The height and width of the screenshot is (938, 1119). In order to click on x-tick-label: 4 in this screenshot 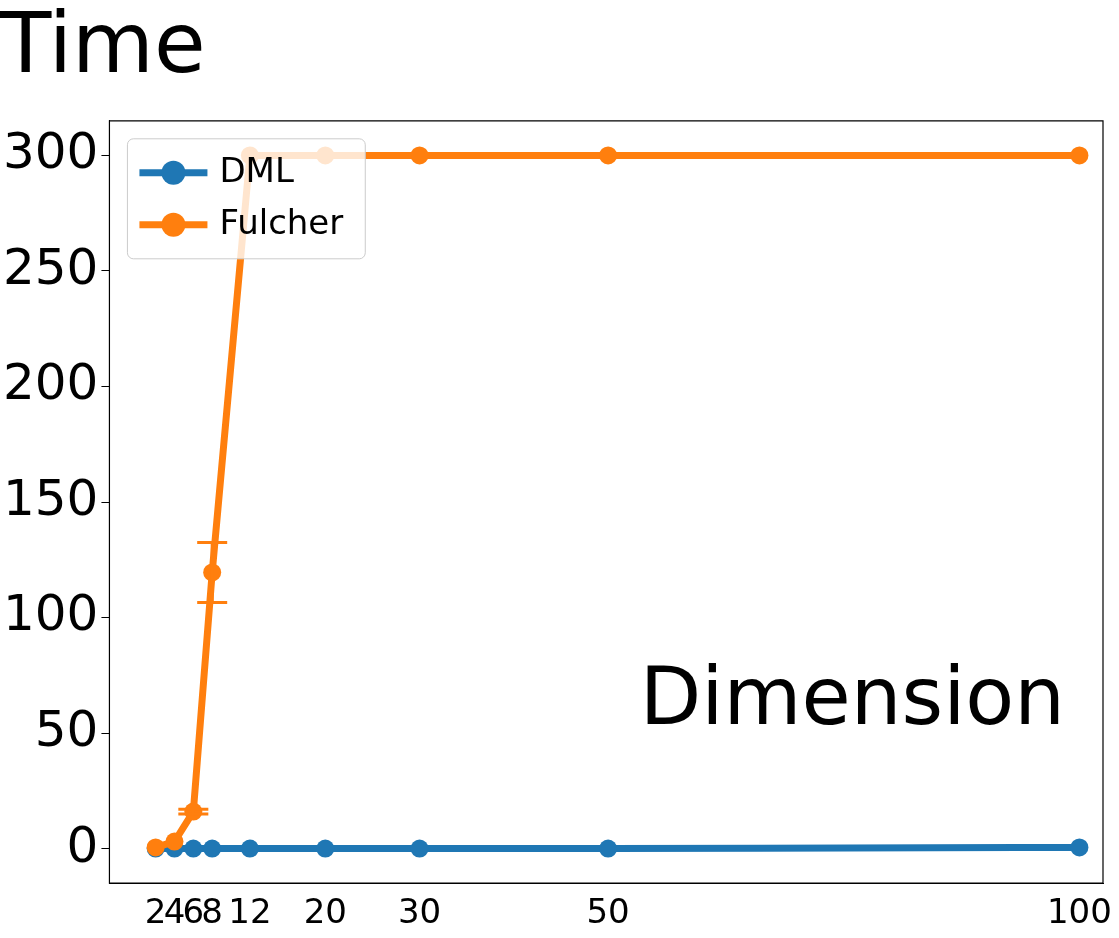, I will do `click(174, 911)`.